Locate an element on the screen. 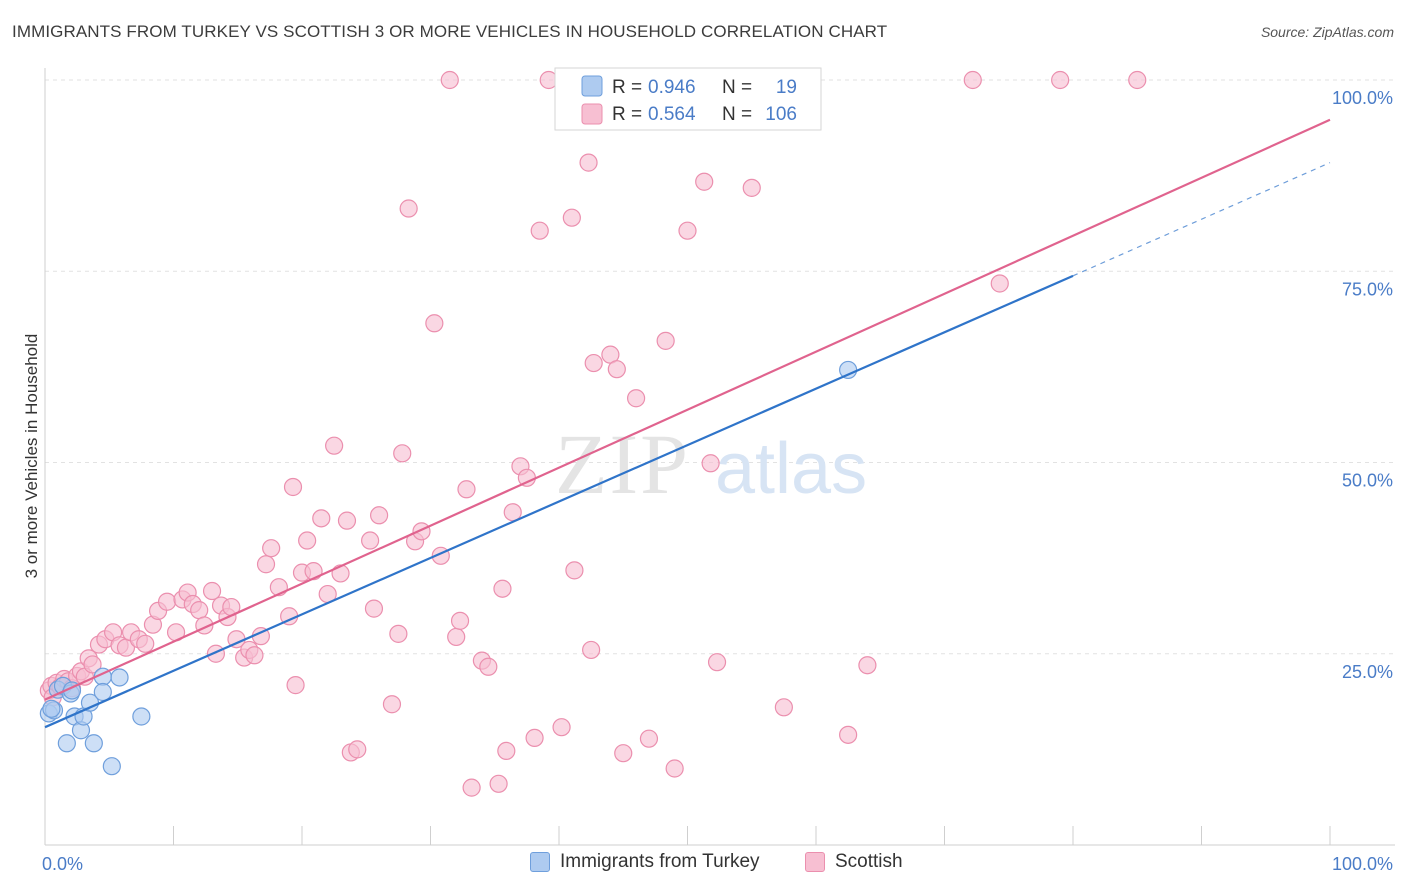 The width and height of the screenshot is (1406, 892). series-legend: Immigrants from Turkey Scottish is located at coordinates (703, 865).